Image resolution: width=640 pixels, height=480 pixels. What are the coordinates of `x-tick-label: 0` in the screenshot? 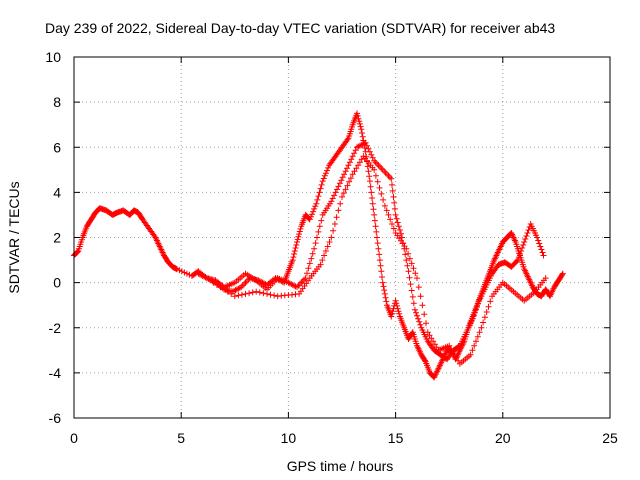 It's located at (74, 438).